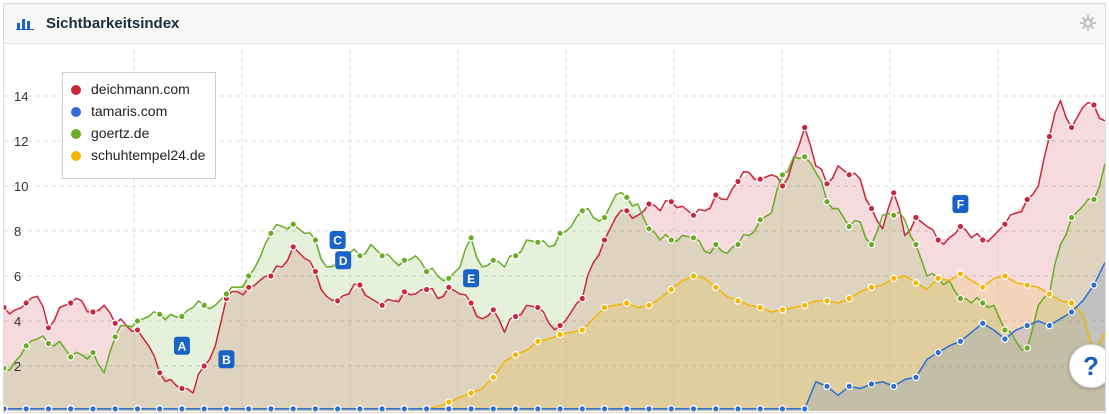 This screenshot has width=1109, height=414. What do you see at coordinates (110, 133) in the screenshot?
I see `legend-item-goertz: goertz.de` at bounding box center [110, 133].